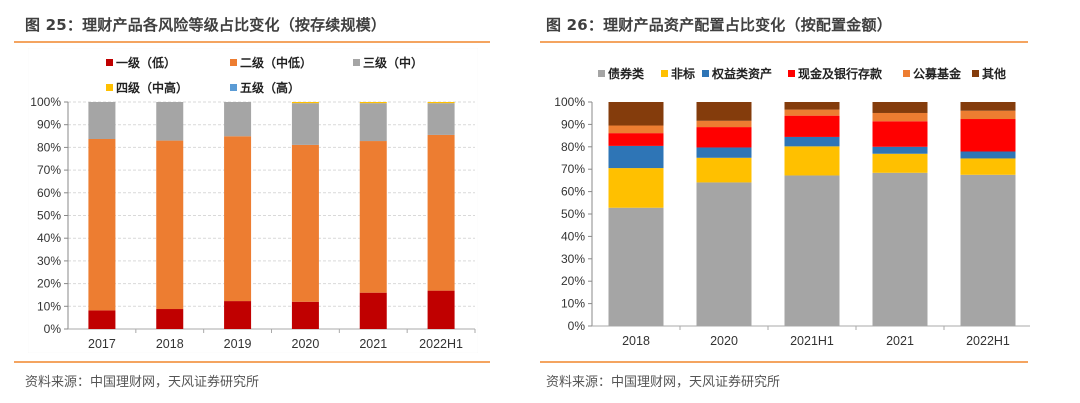  I want to click on bar-stack-2017, so click(102, 215).